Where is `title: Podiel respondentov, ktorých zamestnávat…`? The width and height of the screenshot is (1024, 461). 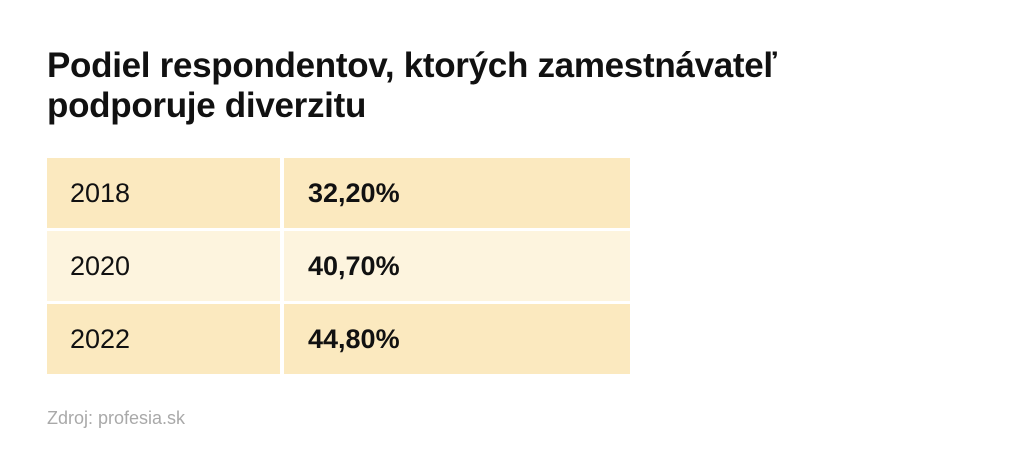
title: Podiel respondentov, ktorých zamestnávat… is located at coordinates (412, 85).